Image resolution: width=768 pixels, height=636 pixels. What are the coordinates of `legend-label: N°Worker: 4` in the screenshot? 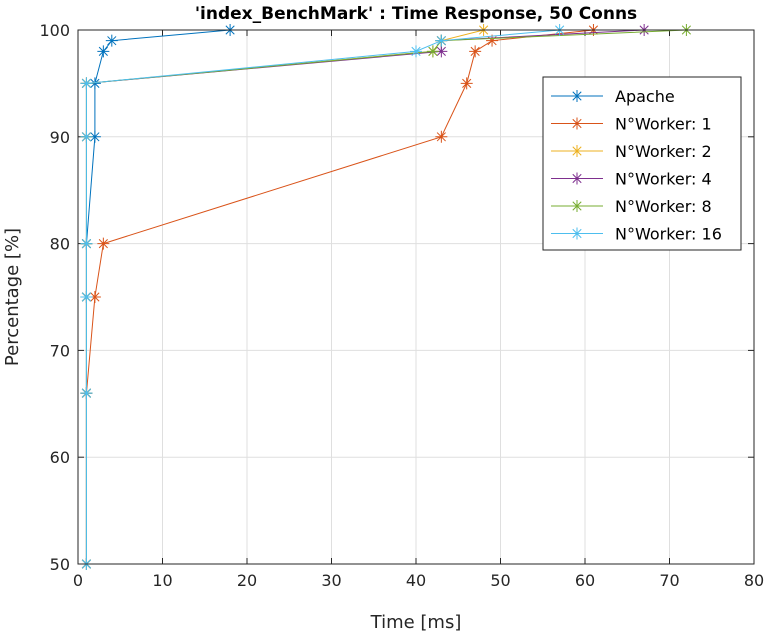 It's located at (663, 179).